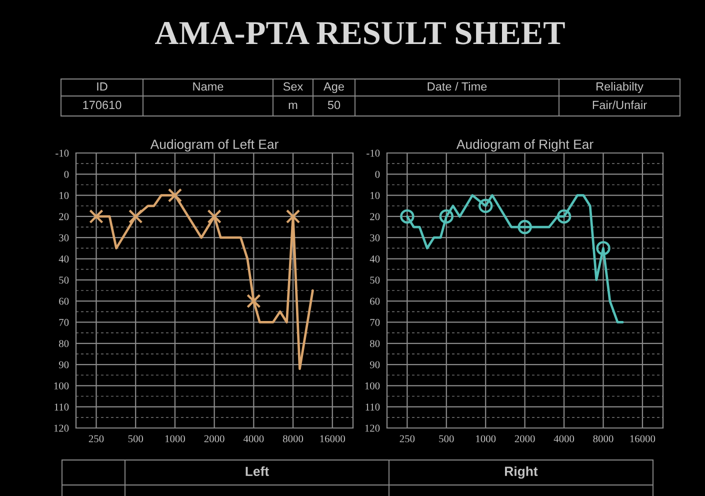 The height and width of the screenshot is (496, 705). I want to click on category-label: Sex, so click(293, 86).